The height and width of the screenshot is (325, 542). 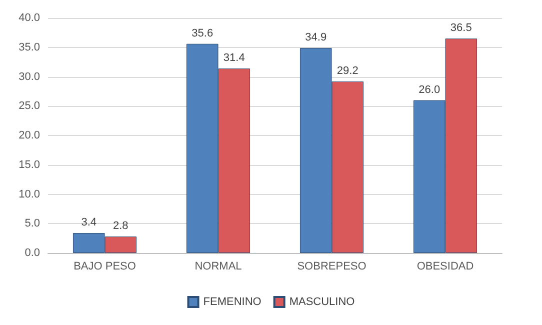 I want to click on y-tick-label: 10.0, so click(x=29, y=194).